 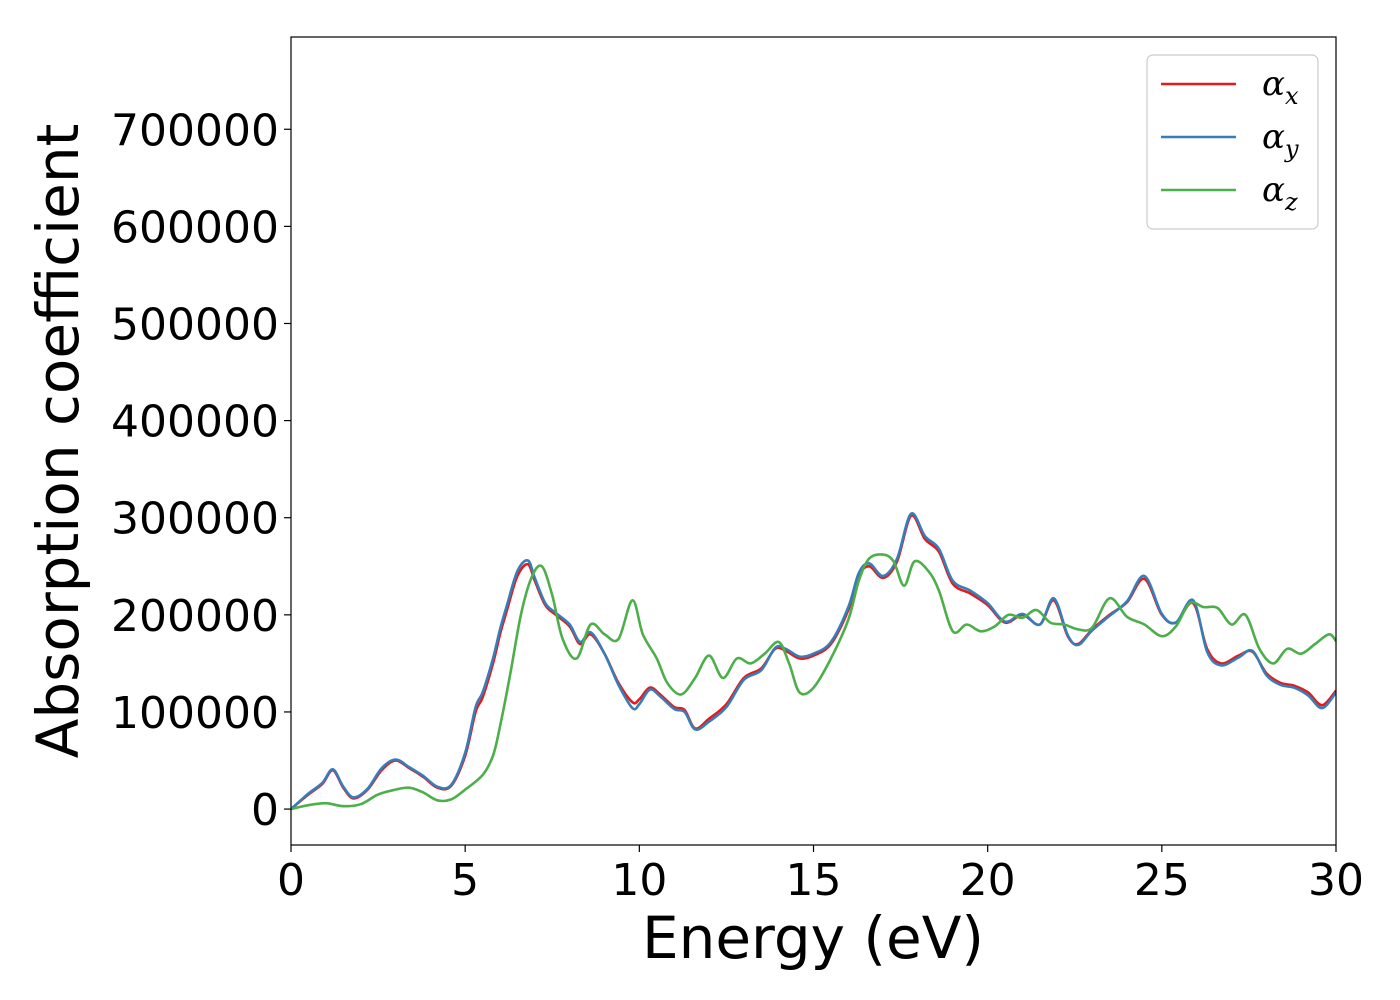 I want to click on y-tick-label: 500000, so click(x=195, y=324).